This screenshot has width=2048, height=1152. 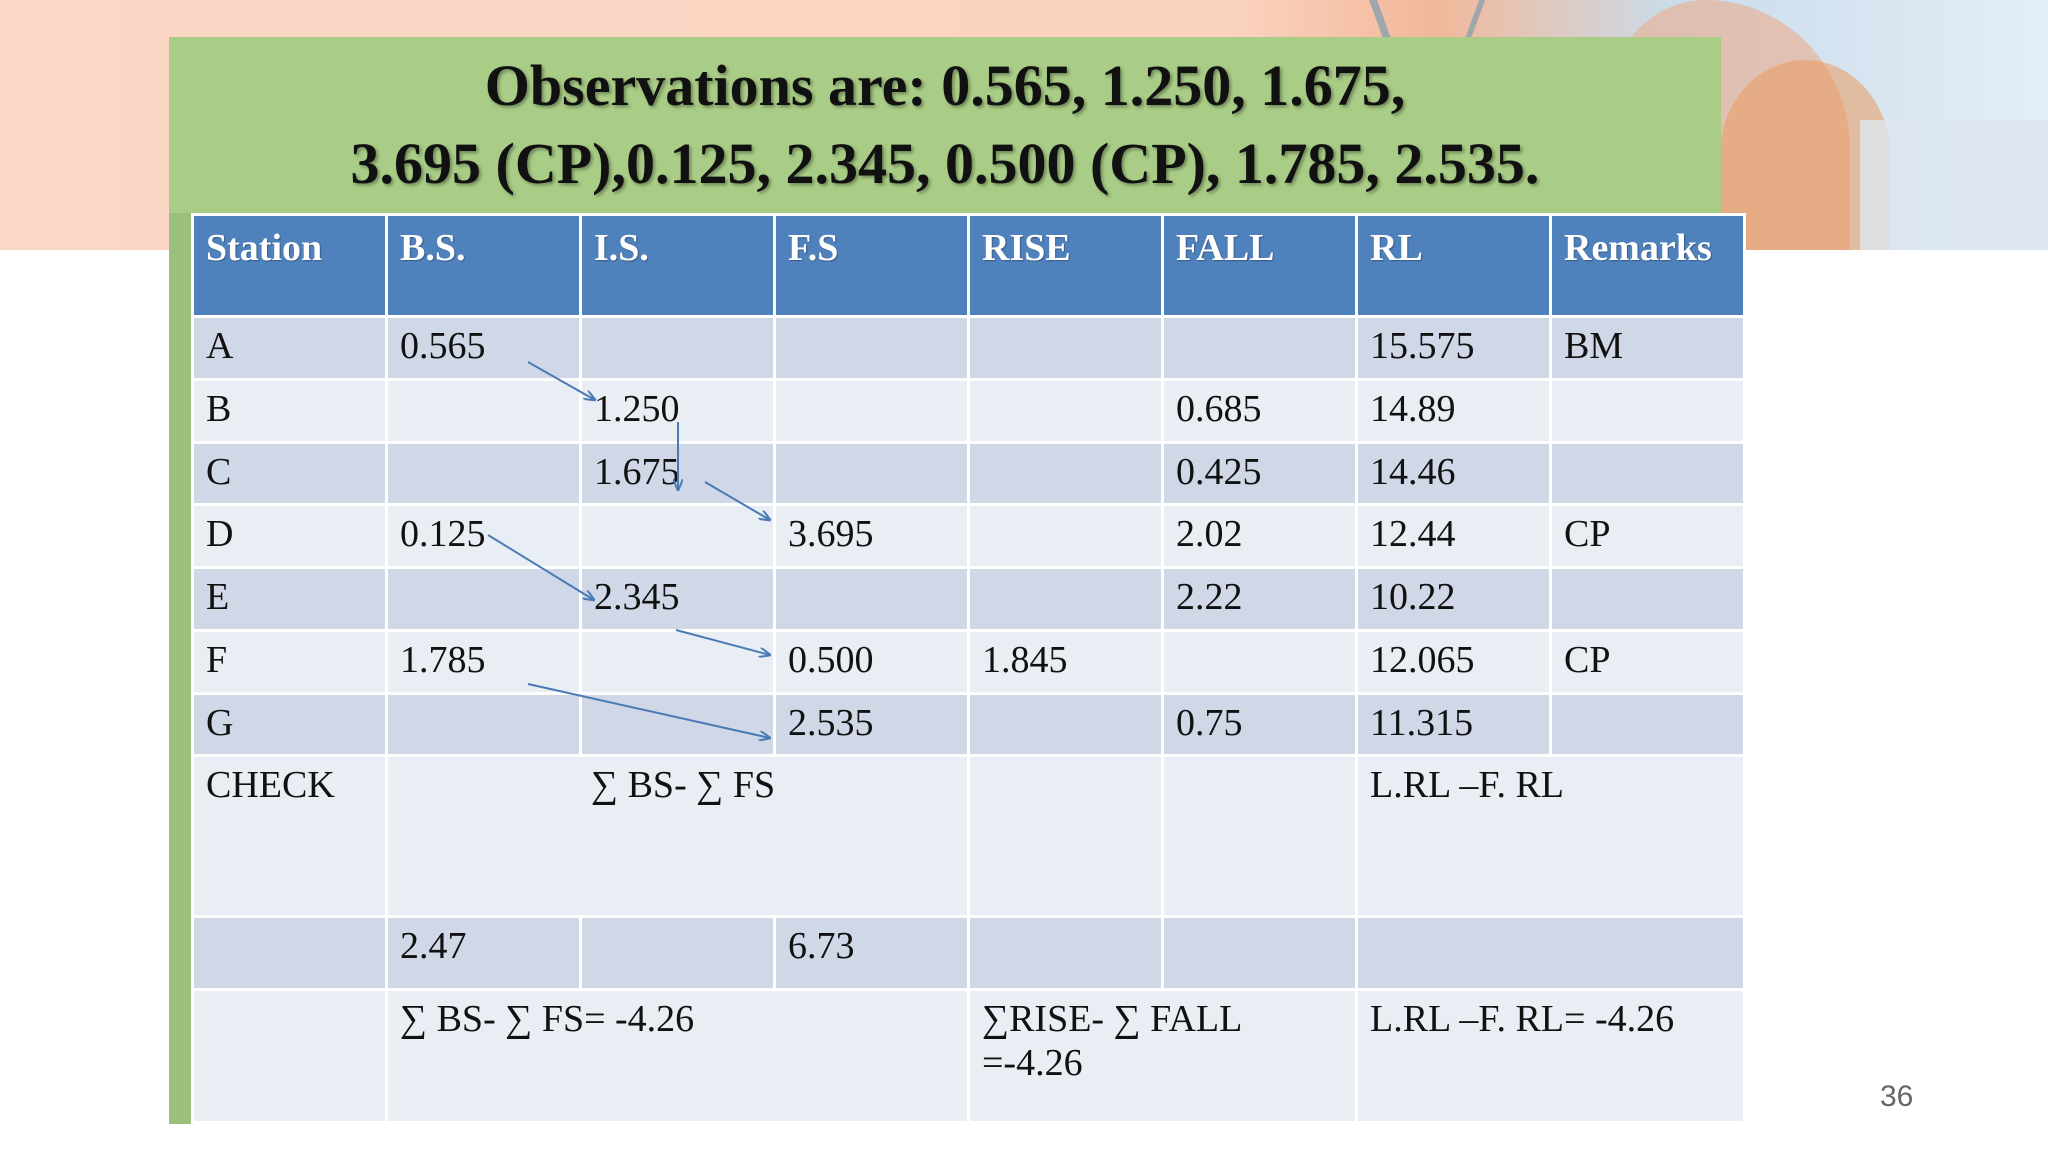 What do you see at coordinates (1897, 1096) in the screenshot?
I see `page-number: 36` at bounding box center [1897, 1096].